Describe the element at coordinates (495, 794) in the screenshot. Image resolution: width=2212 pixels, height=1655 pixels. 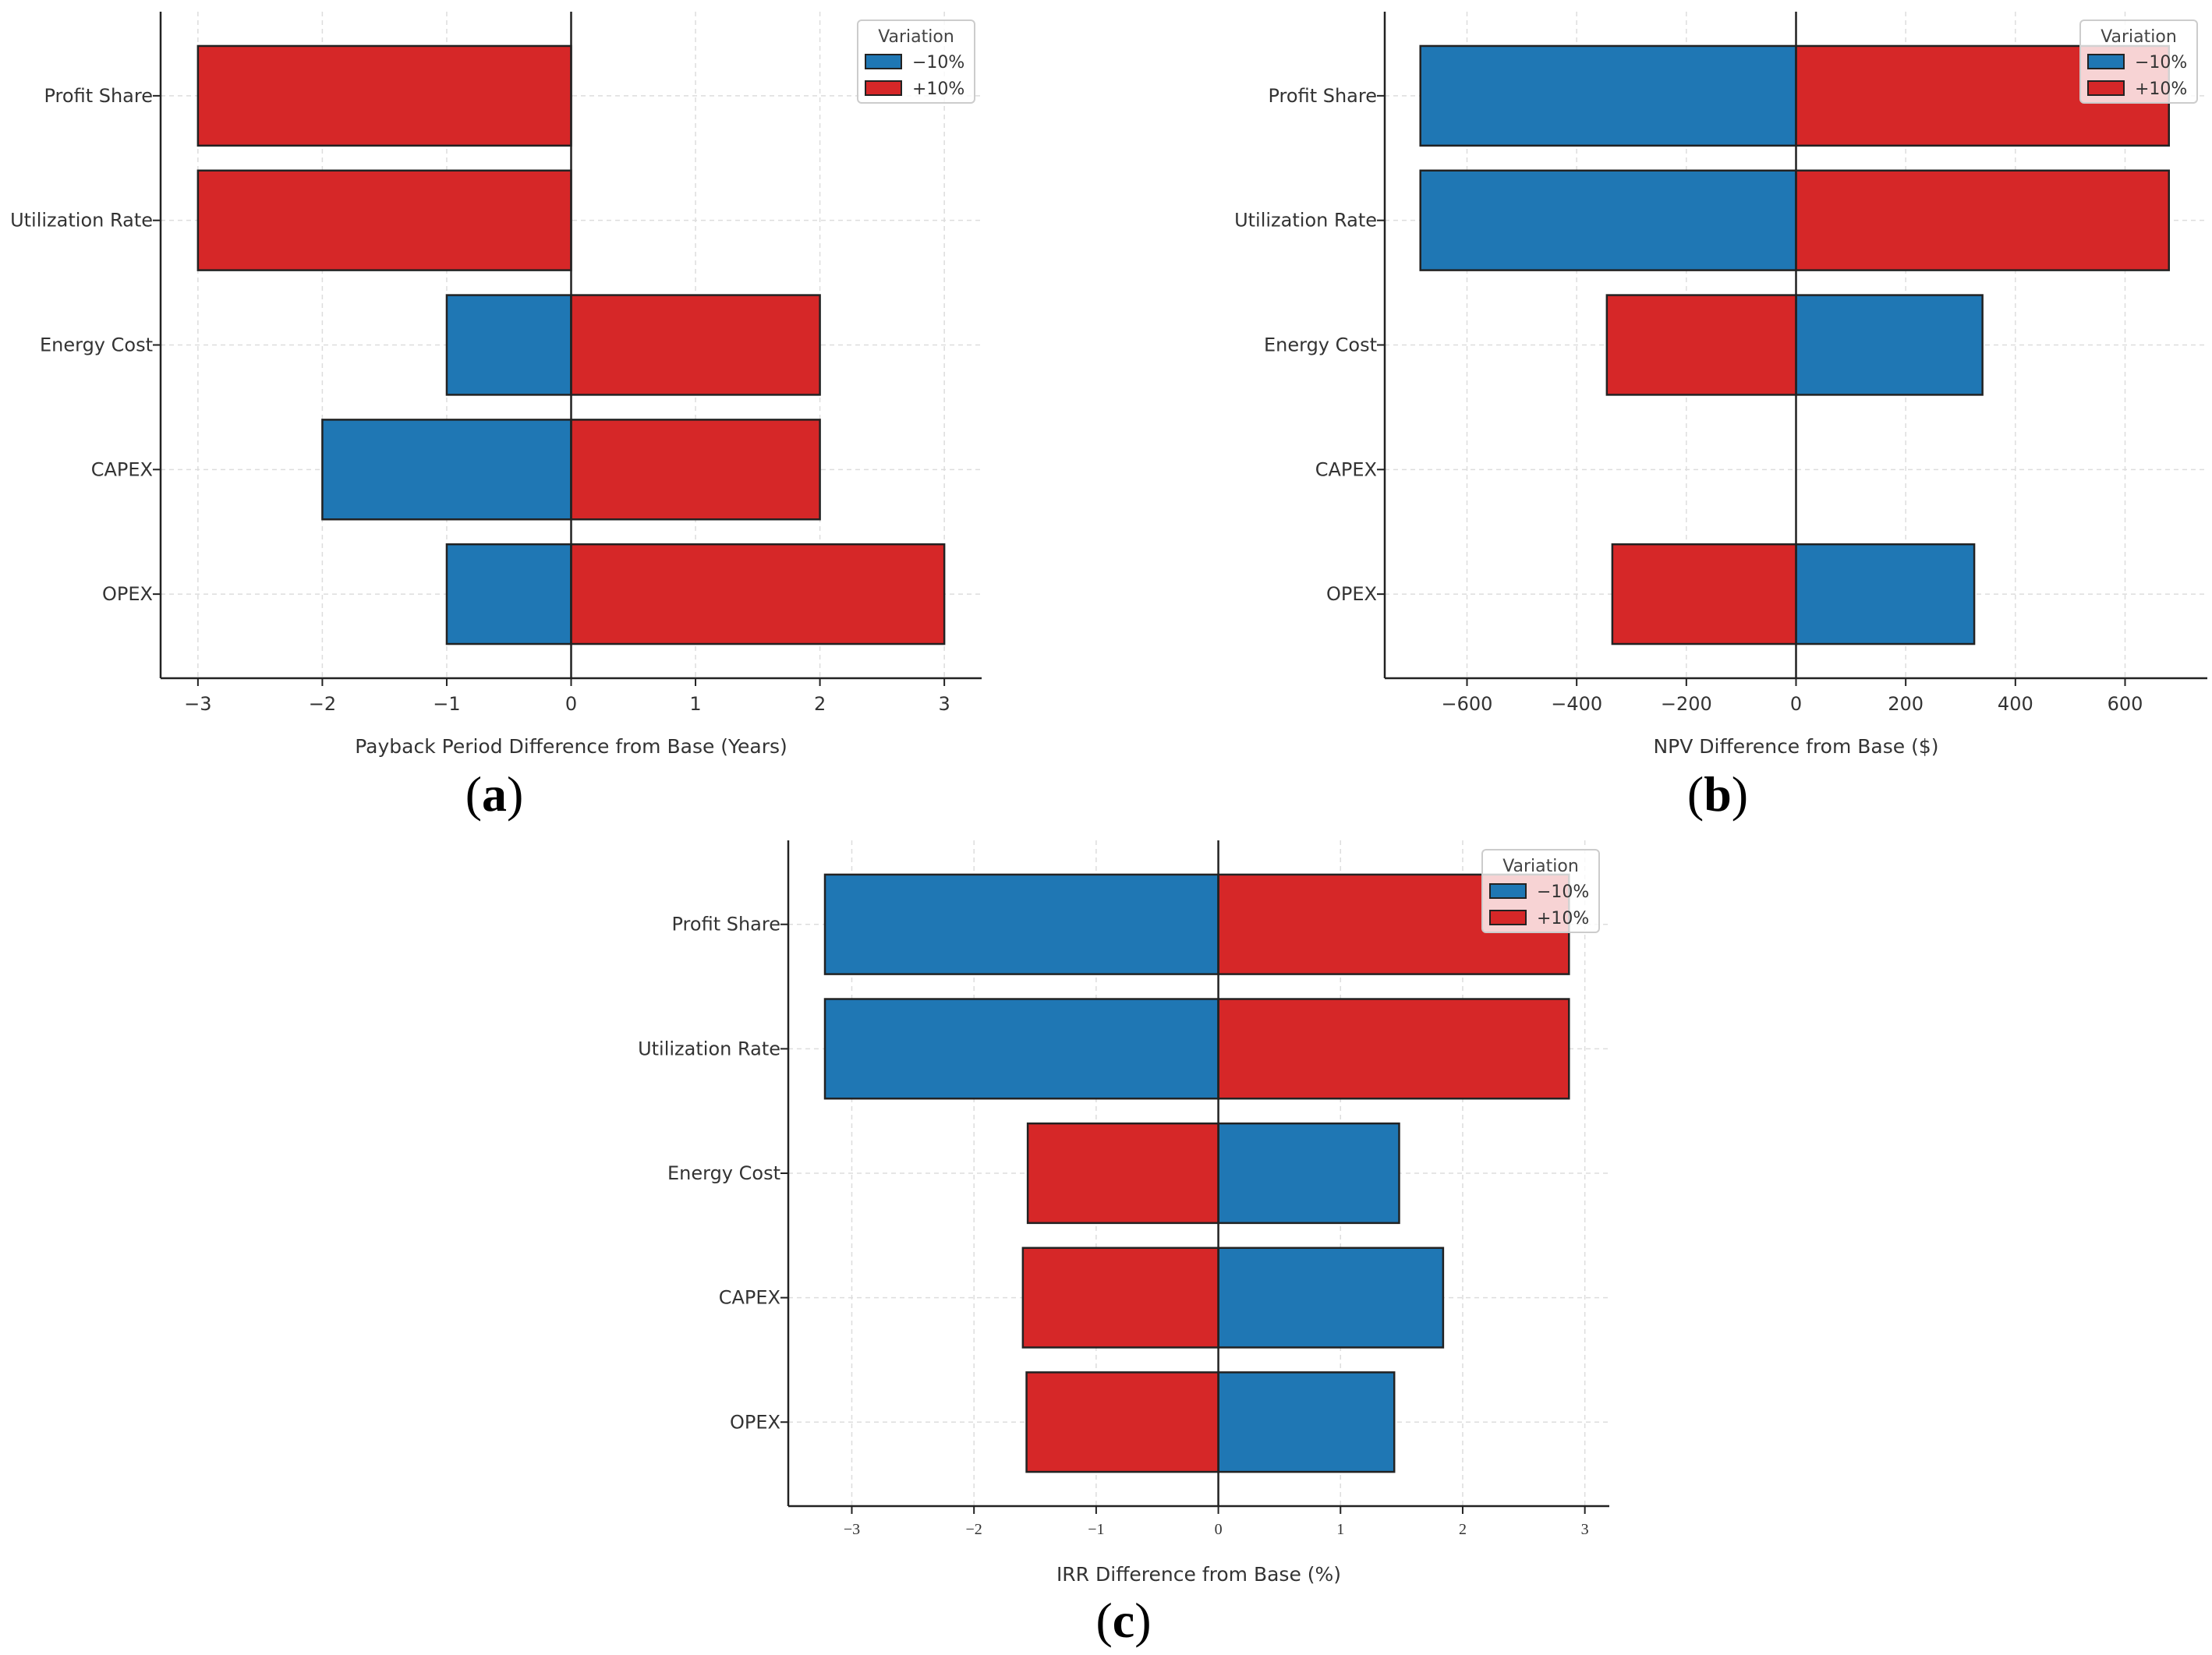
I see `panel-label: (a)` at that location.